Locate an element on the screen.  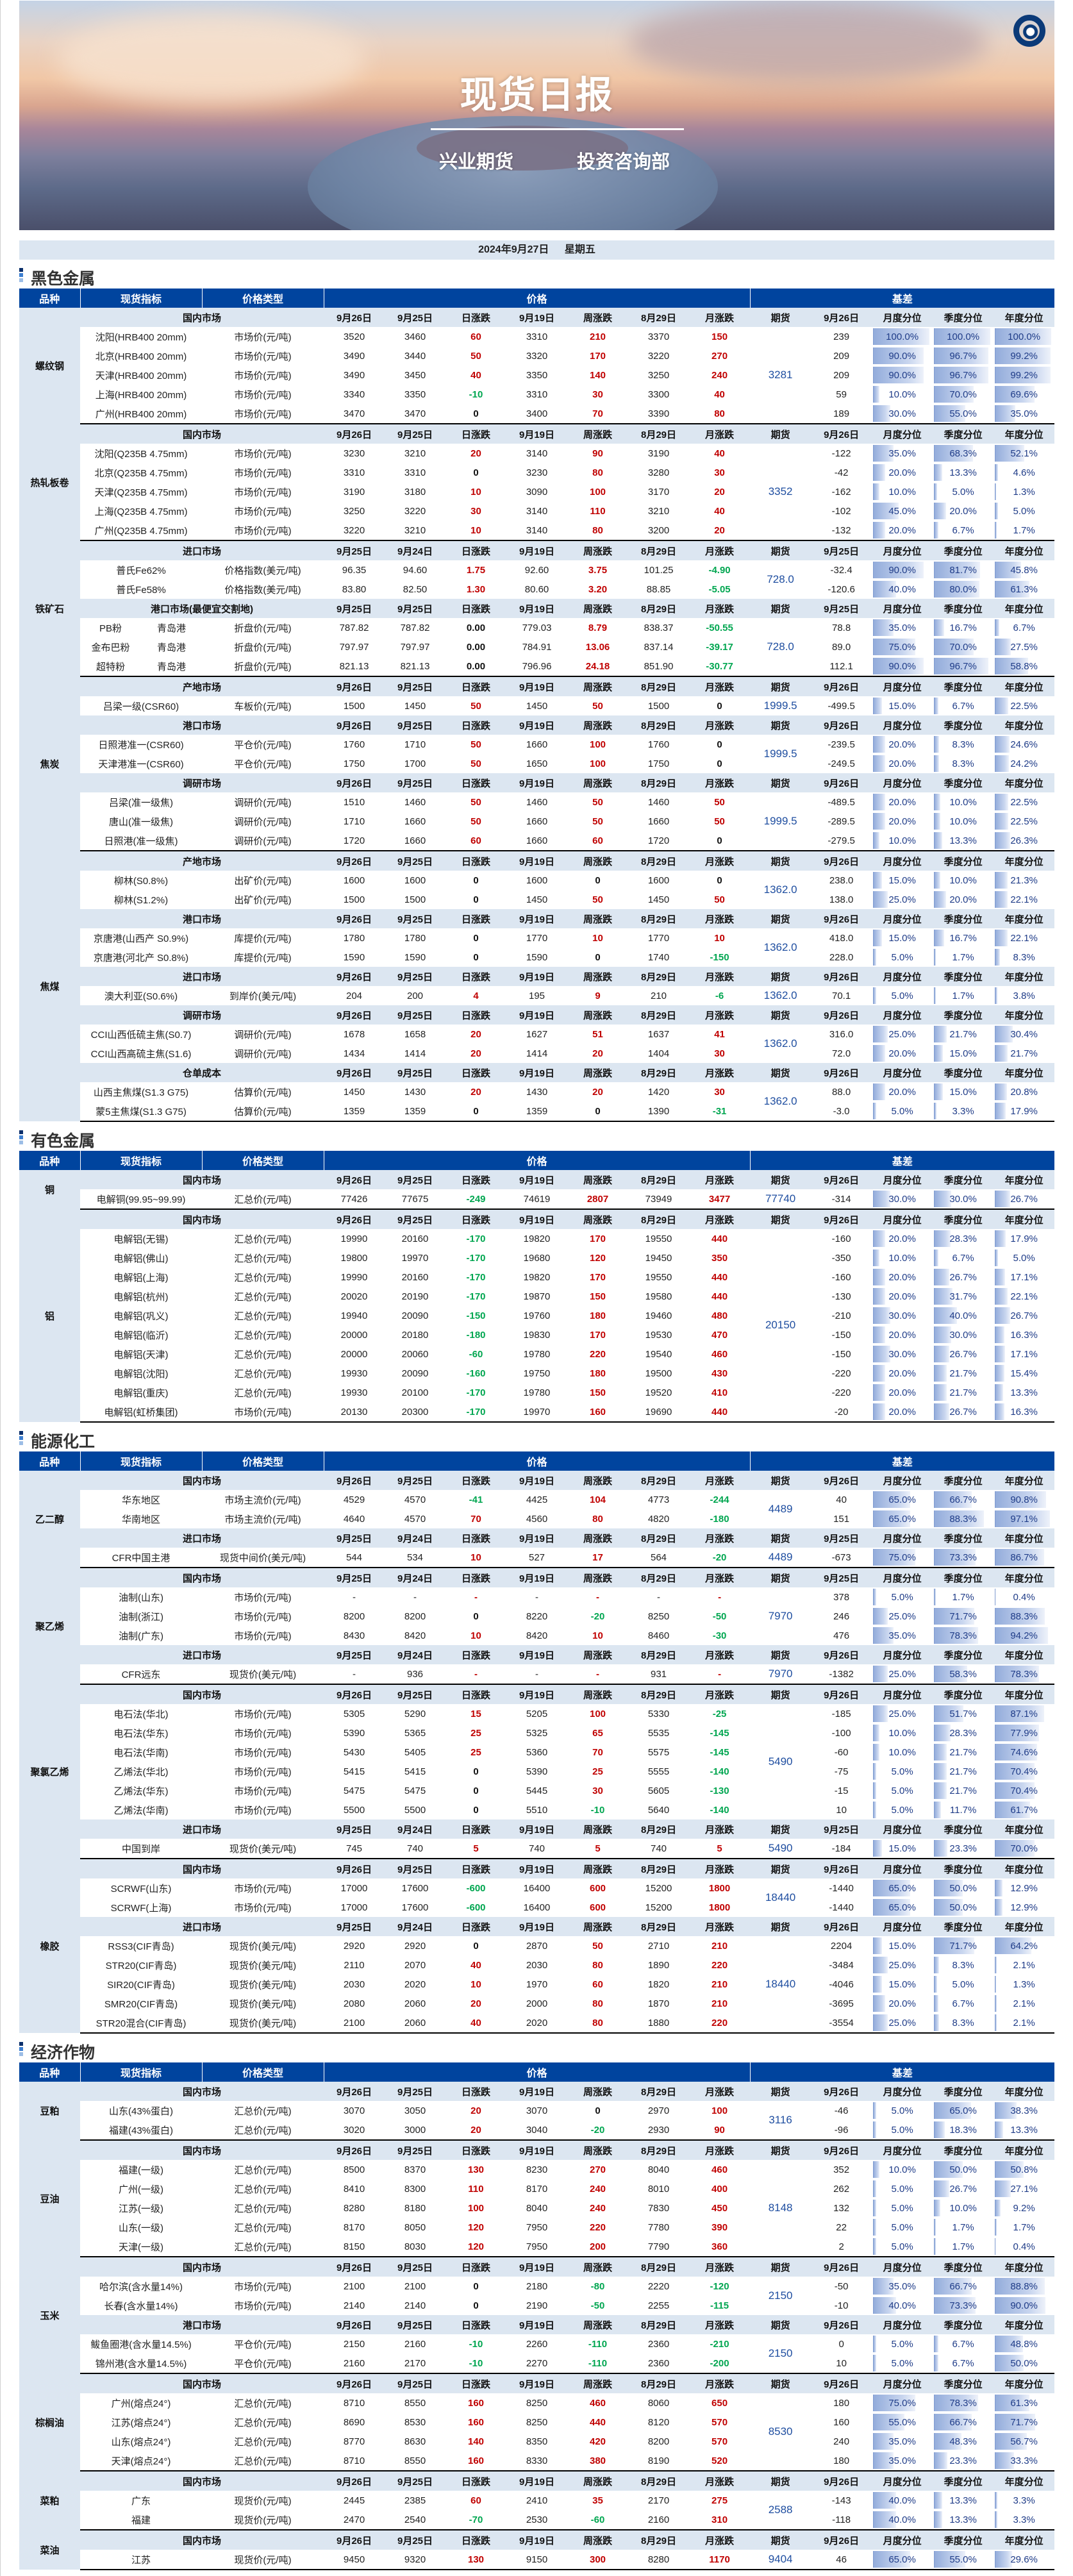
indicator-name: 电石法(华东) is located at coordinates (141, 1733).